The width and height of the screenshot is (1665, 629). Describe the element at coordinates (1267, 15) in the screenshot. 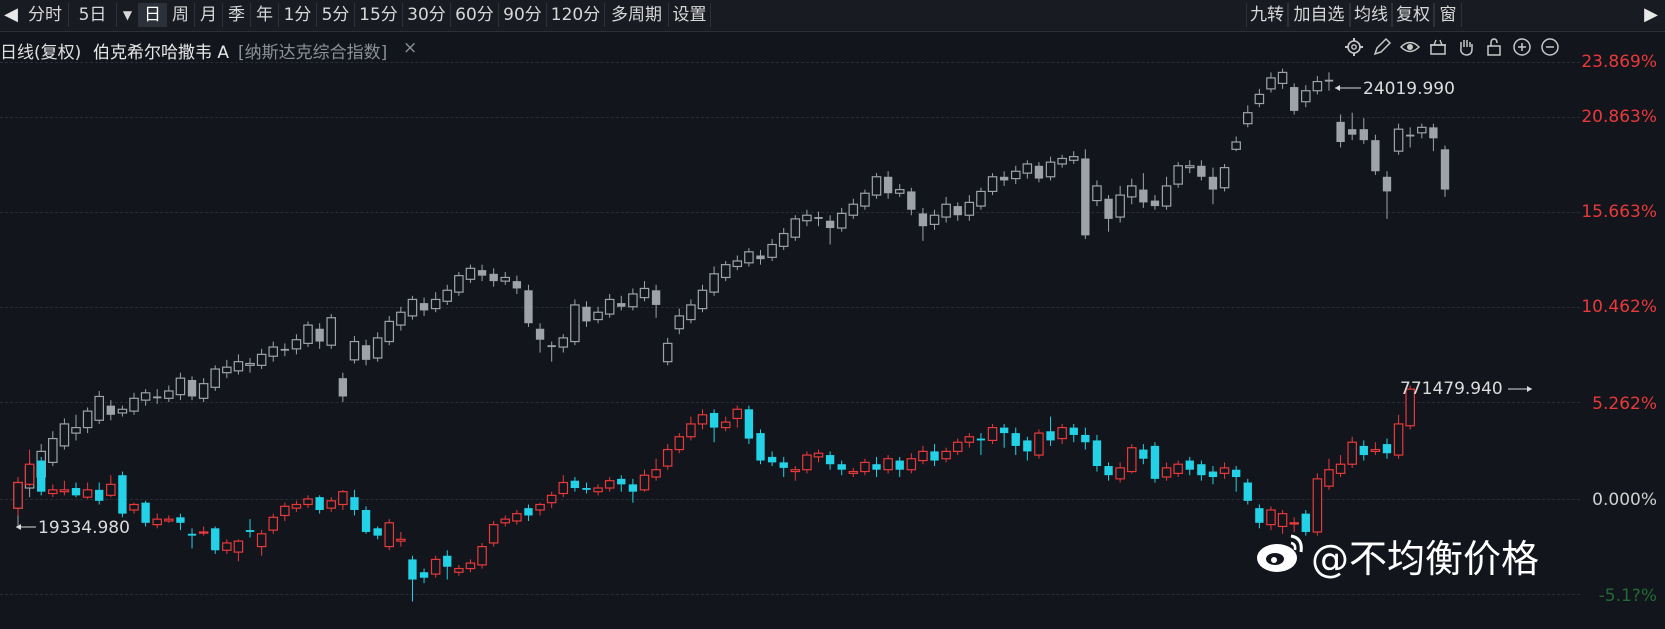

I see `right-toolbar-button-0: 九转` at that location.